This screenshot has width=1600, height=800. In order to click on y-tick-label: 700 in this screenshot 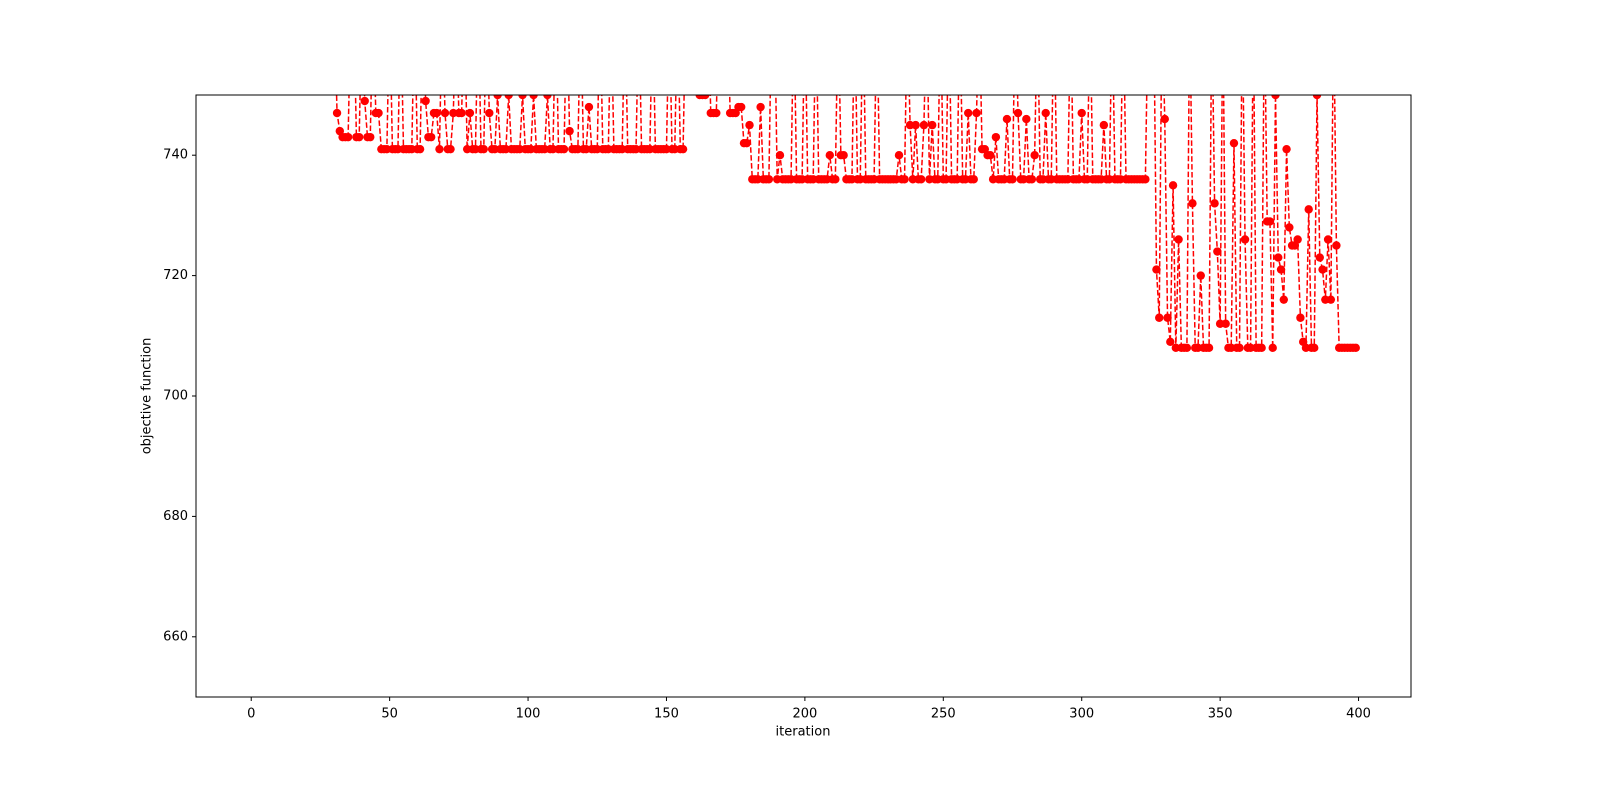, I will do `click(175, 396)`.